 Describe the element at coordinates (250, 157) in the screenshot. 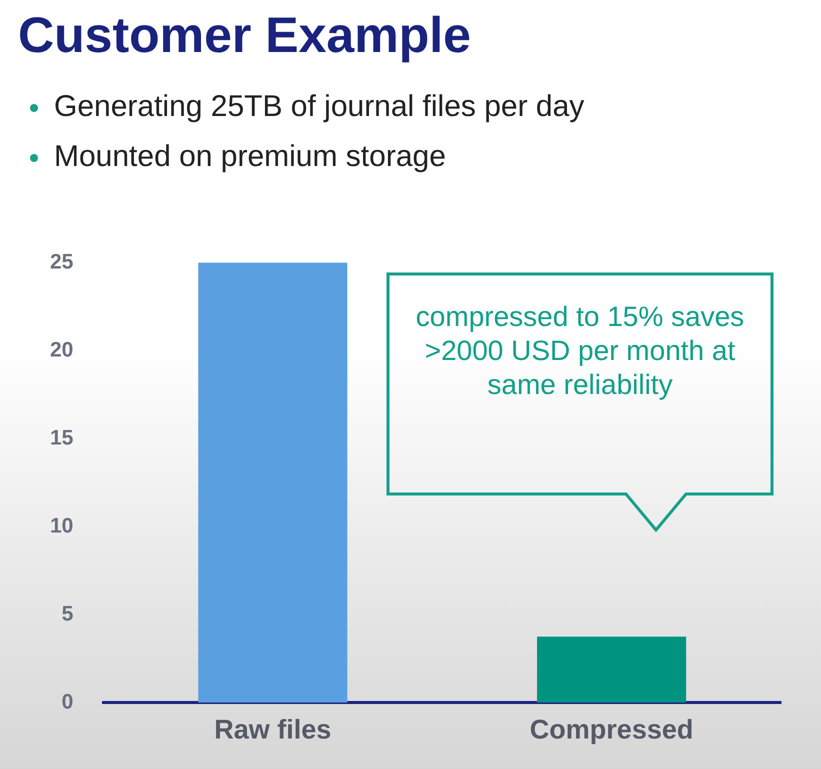

I see `text: Mounted on premium storage` at that location.